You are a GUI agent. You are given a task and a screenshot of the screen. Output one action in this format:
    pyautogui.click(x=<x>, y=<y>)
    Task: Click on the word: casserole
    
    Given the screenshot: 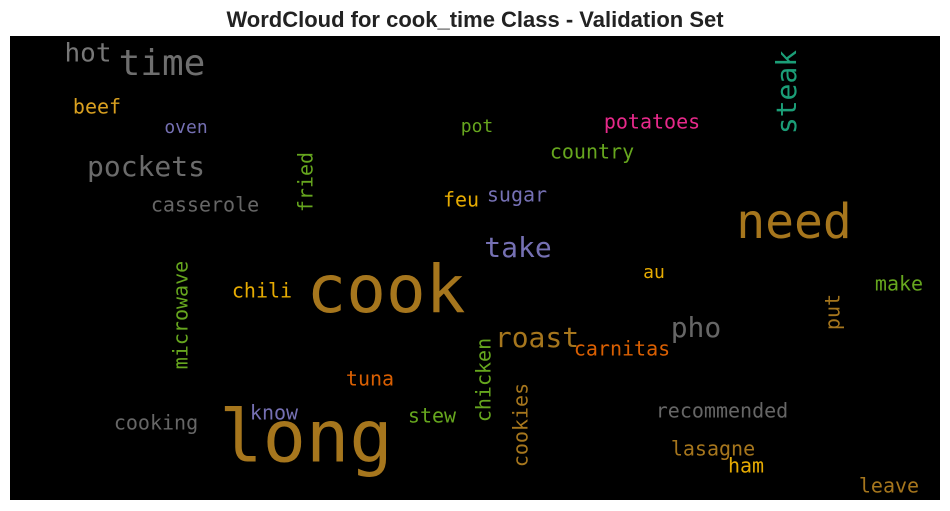 What is the action you would take?
    pyautogui.click(x=205, y=205)
    